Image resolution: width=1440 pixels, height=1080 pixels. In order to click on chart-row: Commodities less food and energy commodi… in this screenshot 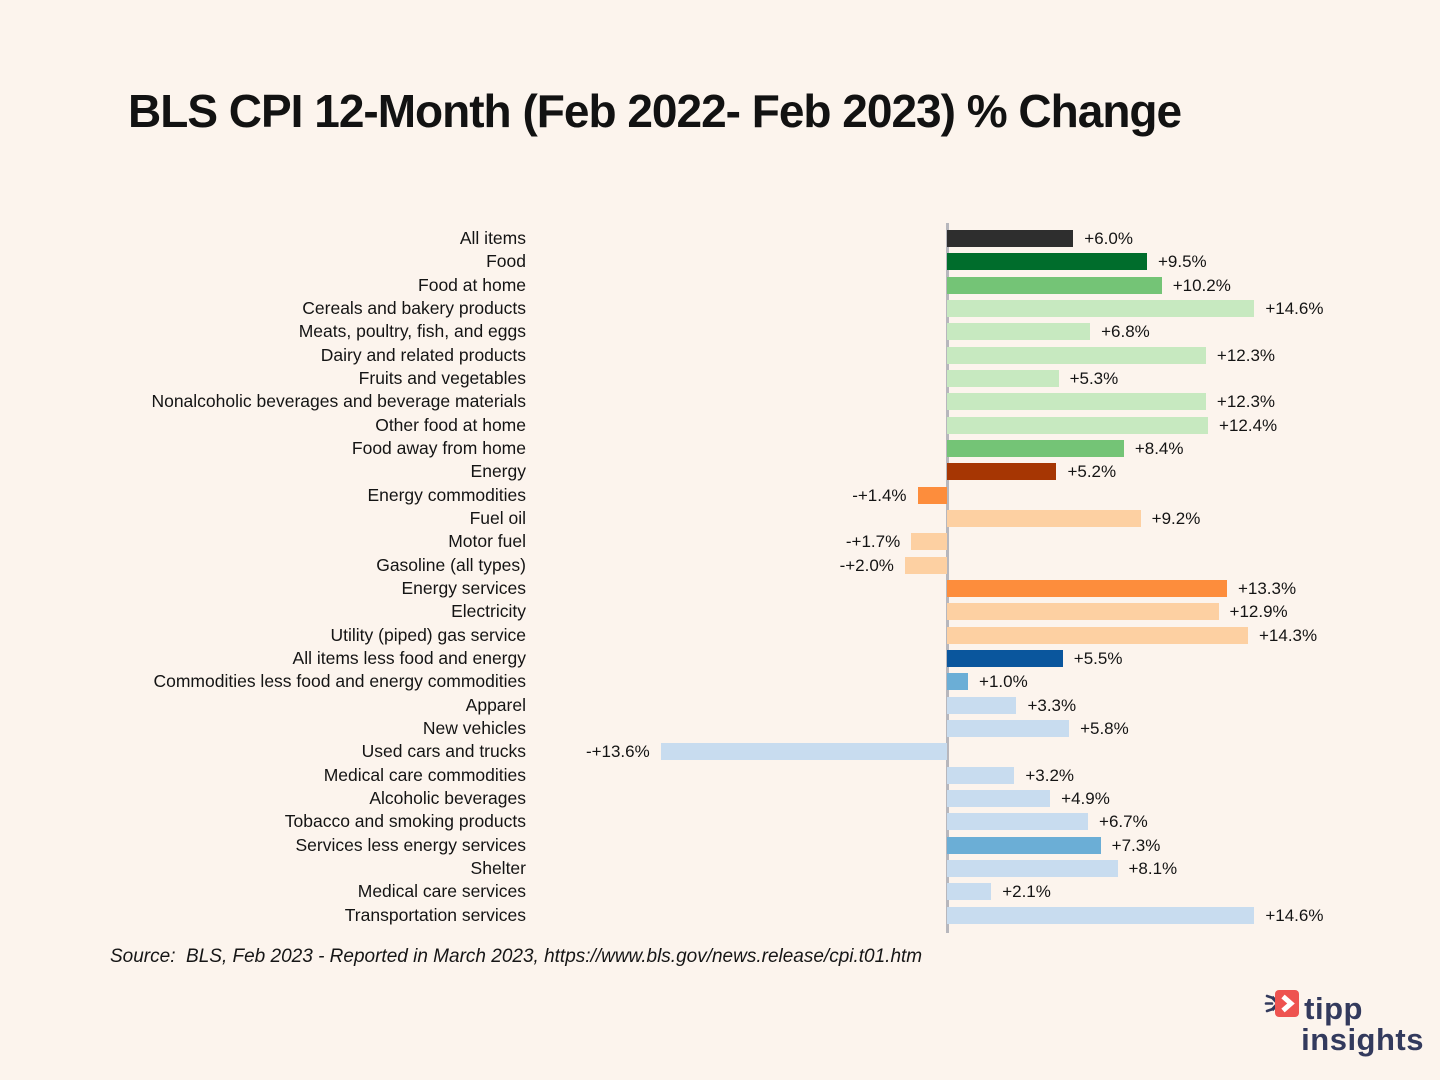, I will do `click(730, 681)`.